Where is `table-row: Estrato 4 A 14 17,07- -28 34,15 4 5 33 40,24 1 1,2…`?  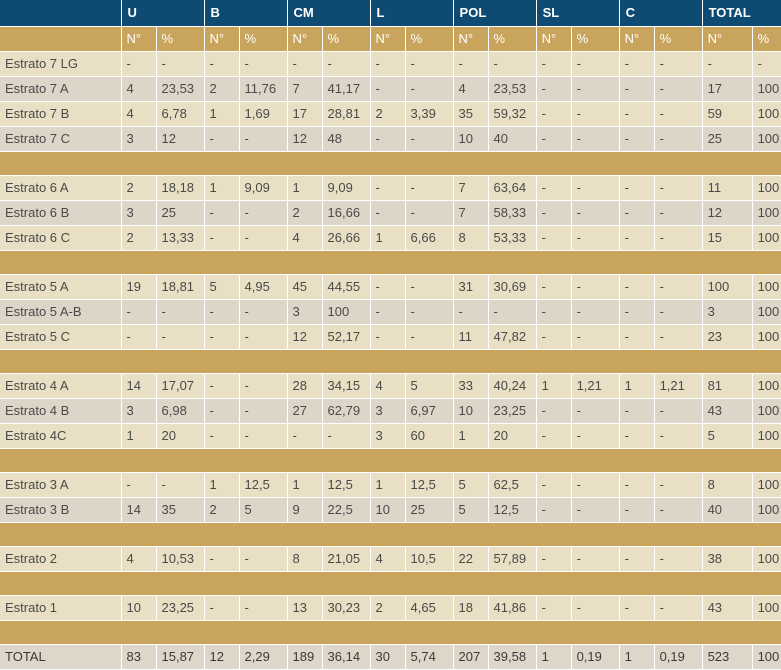 table-row: Estrato 4 A 14 17,07- -28 34,15 4 5 33 40,24 1 1,2… is located at coordinates (390, 386).